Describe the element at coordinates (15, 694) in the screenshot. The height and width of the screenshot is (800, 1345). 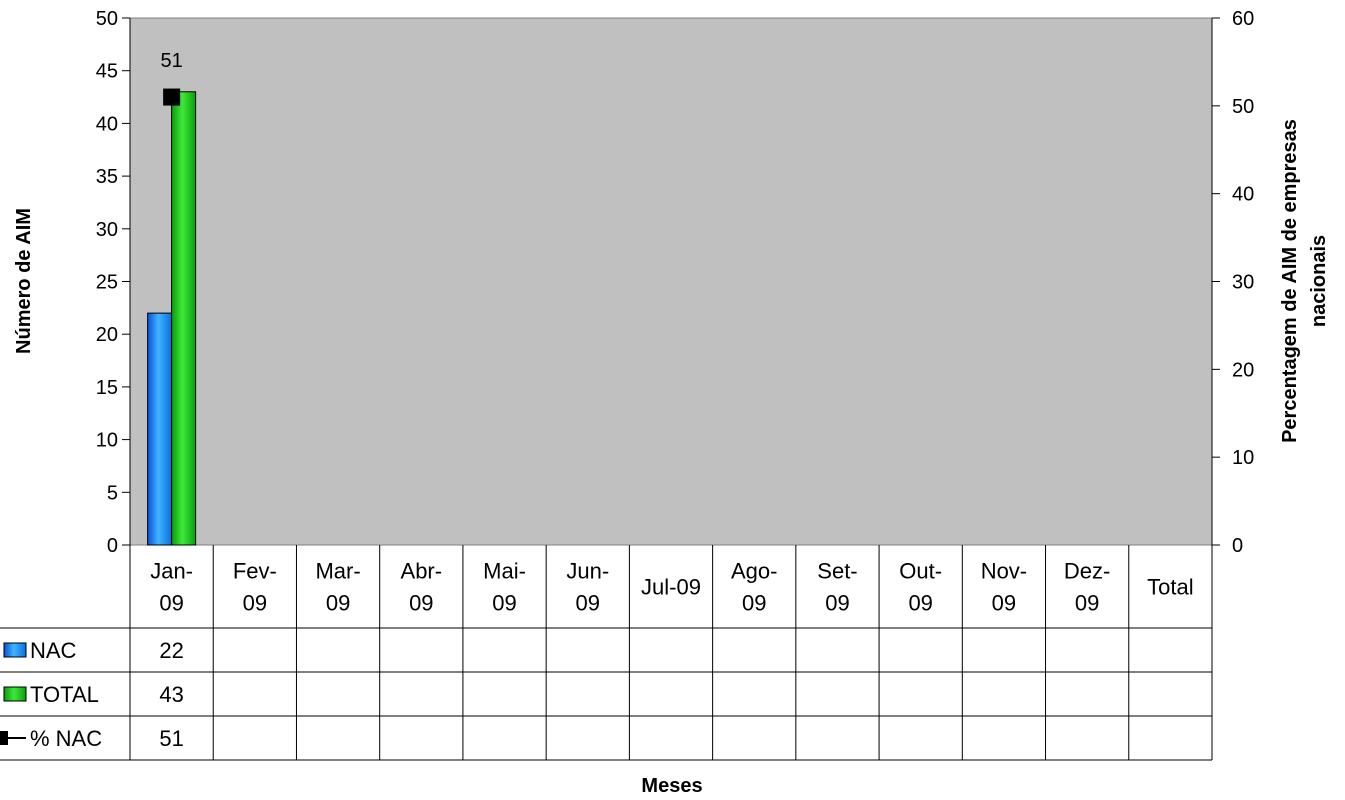
I see `legend-key-total` at that location.